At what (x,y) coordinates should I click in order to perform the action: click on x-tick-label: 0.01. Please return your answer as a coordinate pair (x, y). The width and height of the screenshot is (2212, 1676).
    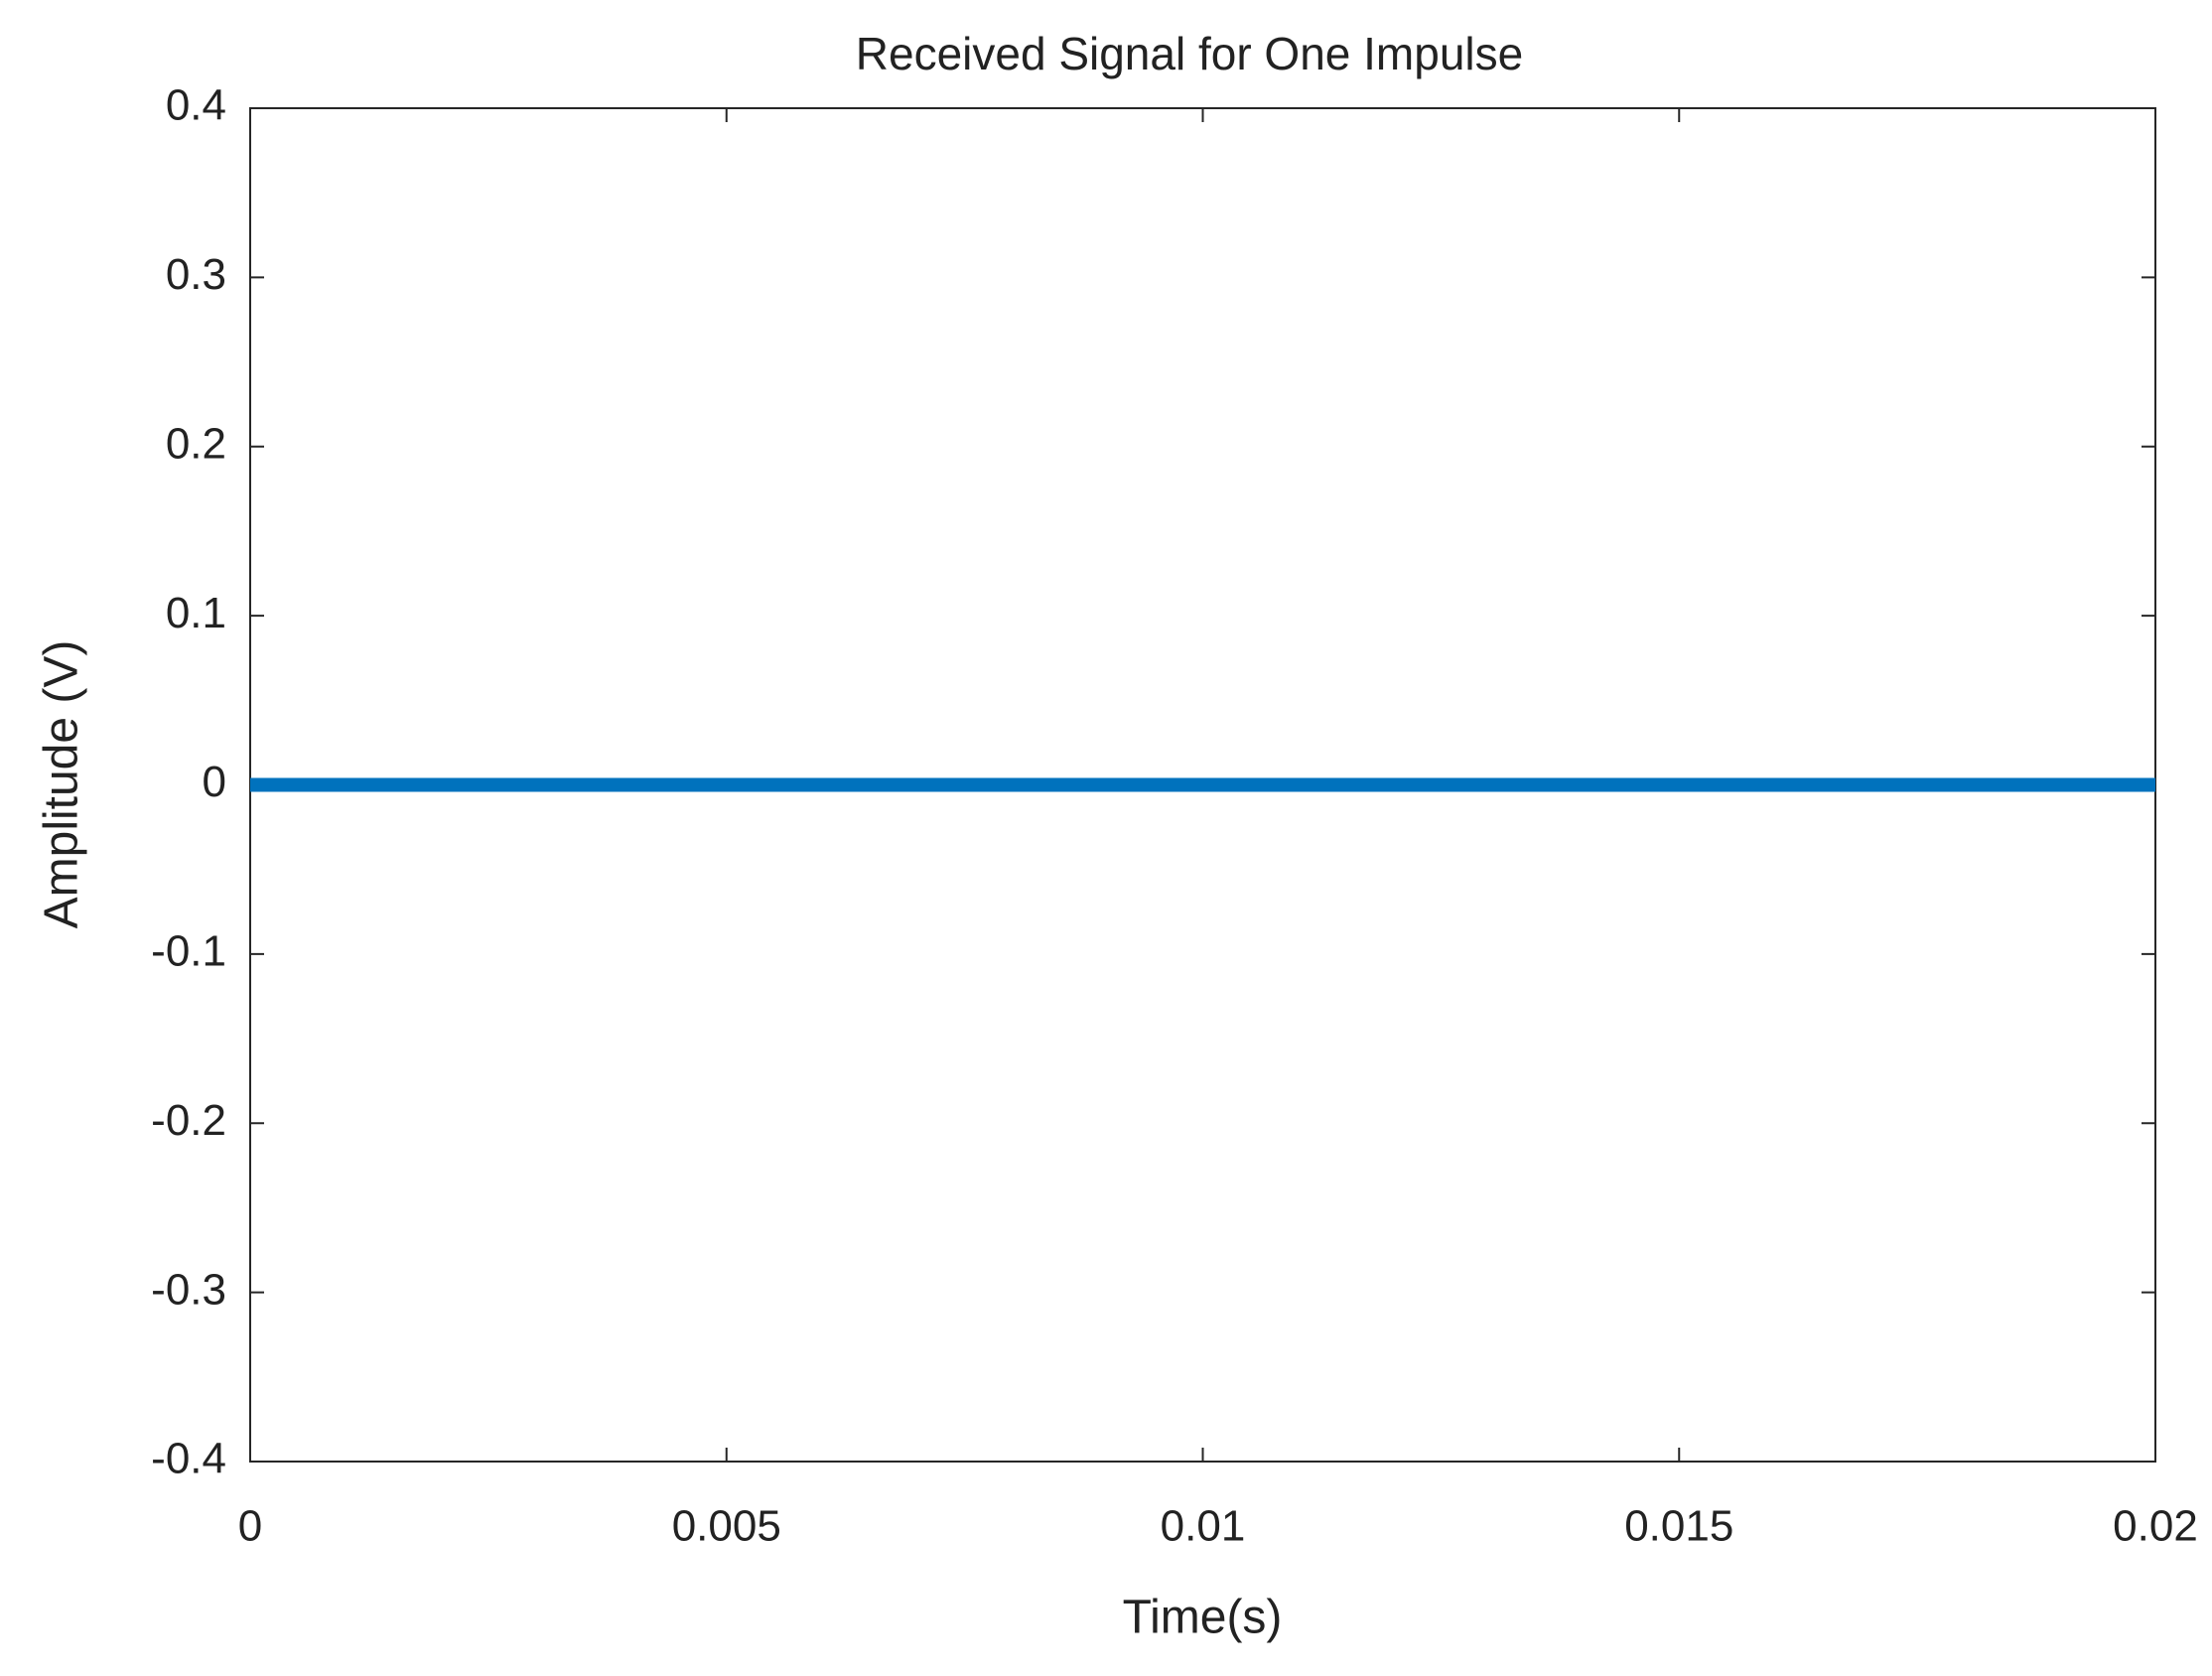
    Looking at the image, I should click on (1203, 1526).